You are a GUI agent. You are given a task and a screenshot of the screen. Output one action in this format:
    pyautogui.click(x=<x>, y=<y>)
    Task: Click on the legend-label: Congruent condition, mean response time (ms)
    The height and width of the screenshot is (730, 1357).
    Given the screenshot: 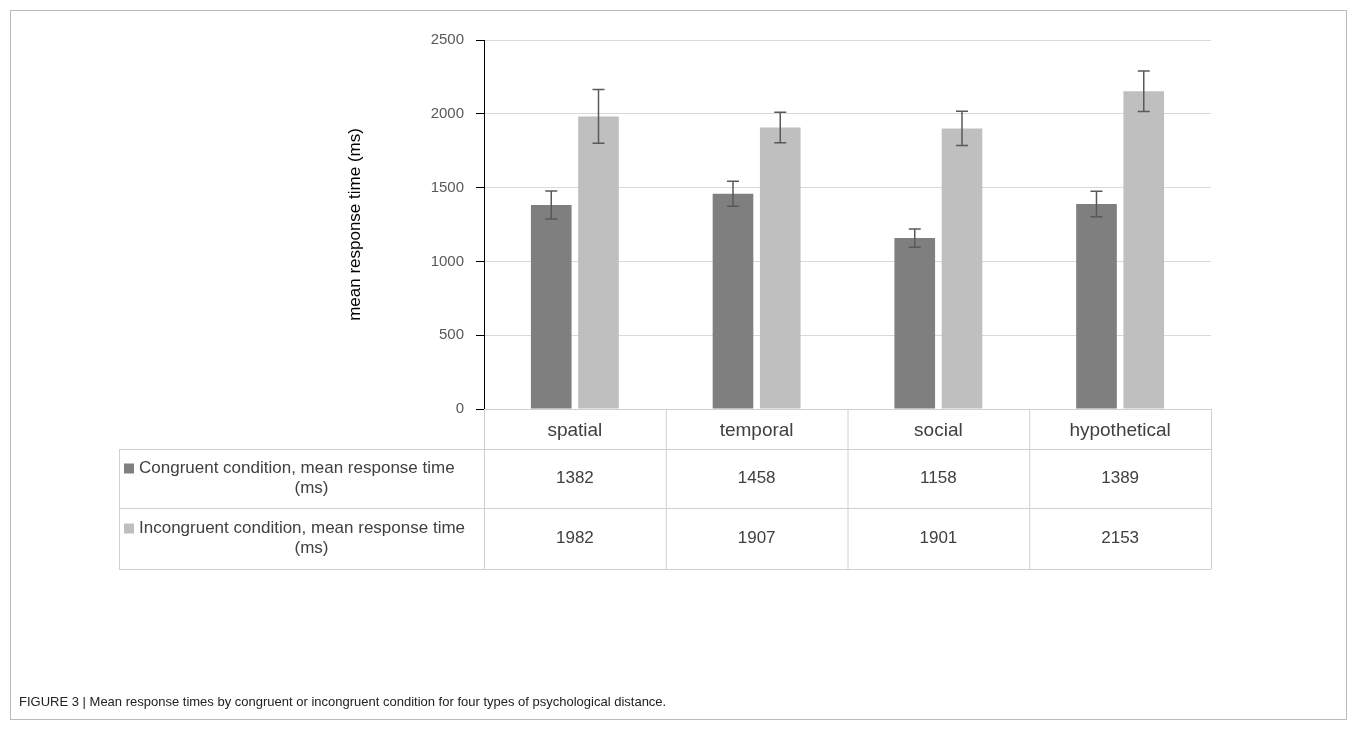 What is the action you would take?
    pyautogui.click(x=297, y=478)
    